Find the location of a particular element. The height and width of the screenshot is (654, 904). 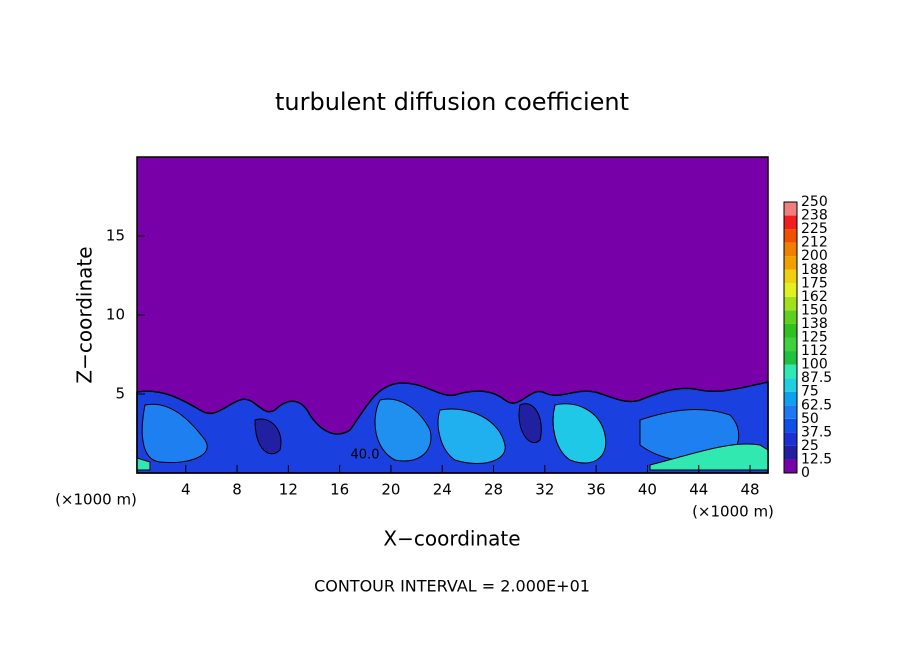

colorbar-tick-label: 212 is located at coordinates (814, 243).